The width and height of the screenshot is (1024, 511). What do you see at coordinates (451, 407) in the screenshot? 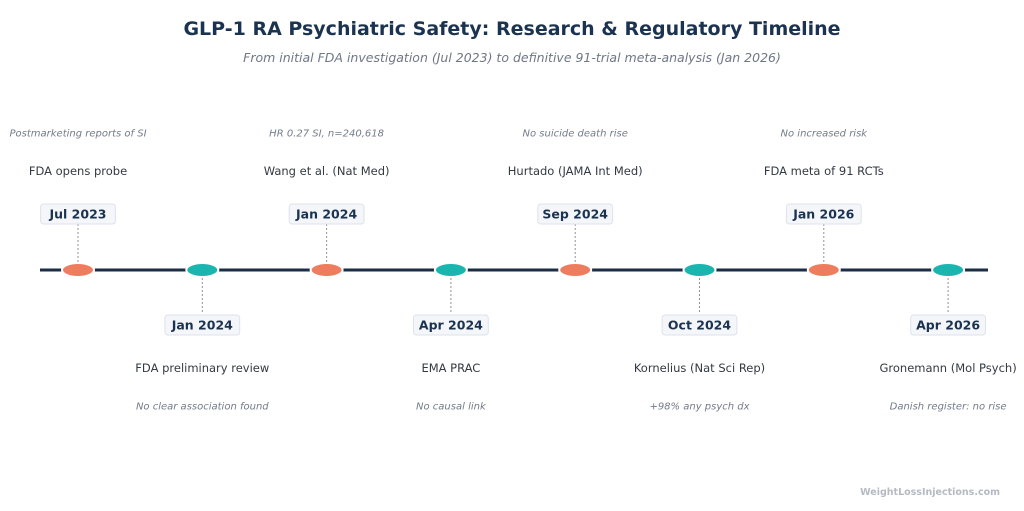
I see `event-note: No causal link` at bounding box center [451, 407].